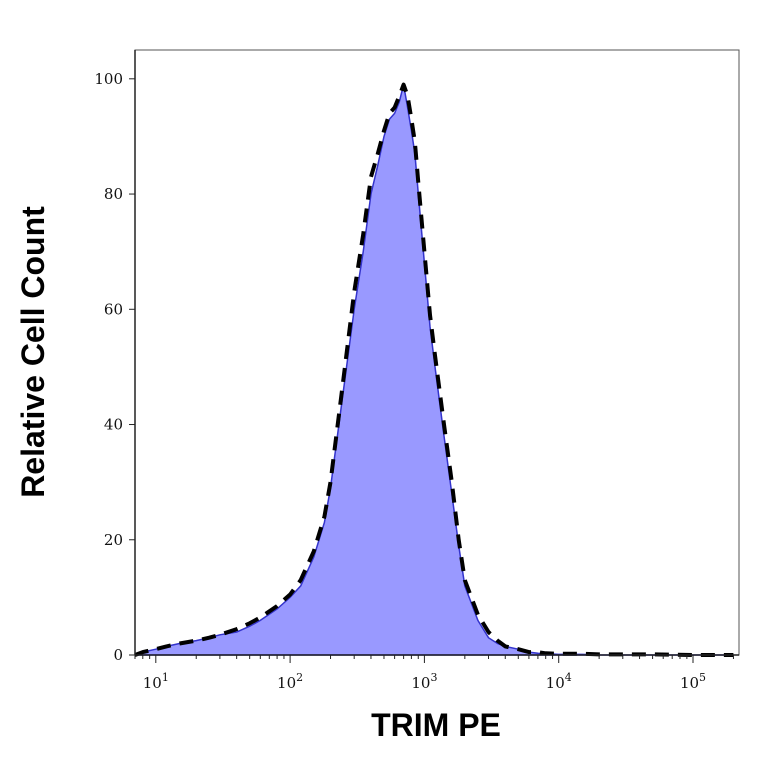 This screenshot has width=764, height=764. I want to click on y-axis-title: Relative Cell Count, so click(33, 352).